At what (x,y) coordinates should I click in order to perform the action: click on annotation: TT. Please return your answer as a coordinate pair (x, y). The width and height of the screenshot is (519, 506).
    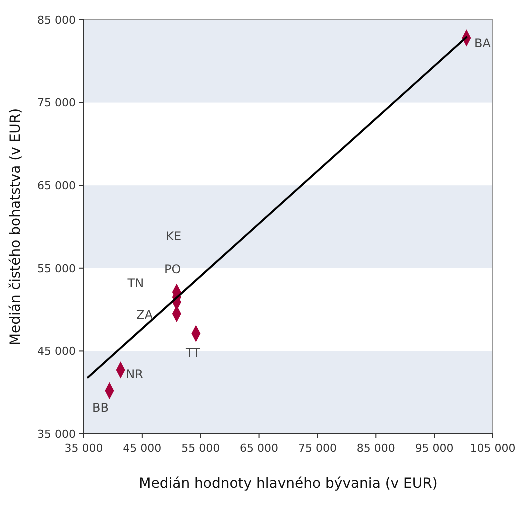
    Looking at the image, I should click on (193, 353).